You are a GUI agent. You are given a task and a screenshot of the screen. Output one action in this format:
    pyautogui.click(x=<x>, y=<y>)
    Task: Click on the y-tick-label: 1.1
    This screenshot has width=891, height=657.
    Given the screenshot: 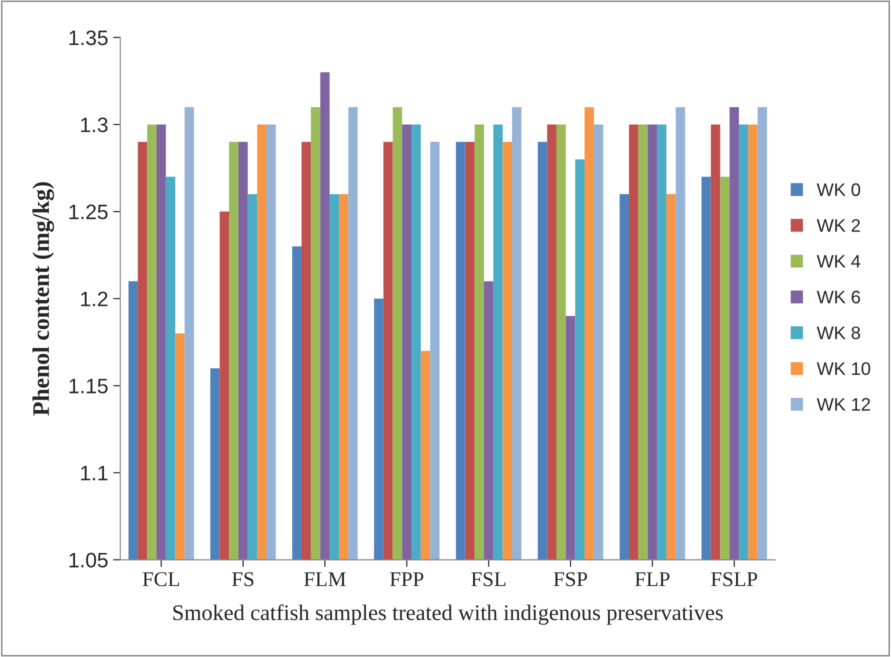 What is the action you would take?
    pyautogui.click(x=94, y=473)
    